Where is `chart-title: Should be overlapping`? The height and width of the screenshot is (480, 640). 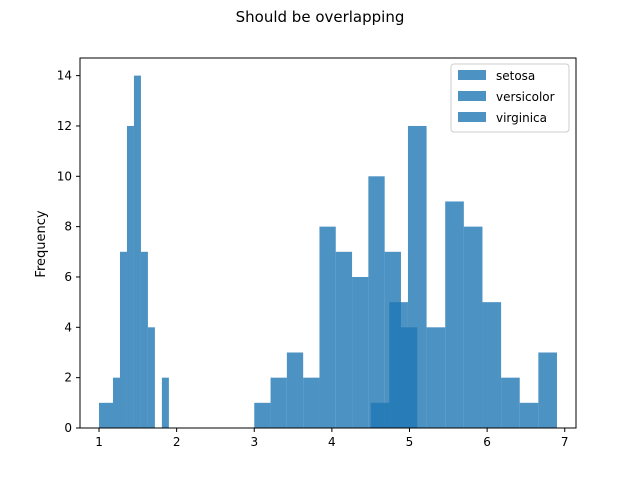
chart-title: Should be overlapping is located at coordinates (320, 17).